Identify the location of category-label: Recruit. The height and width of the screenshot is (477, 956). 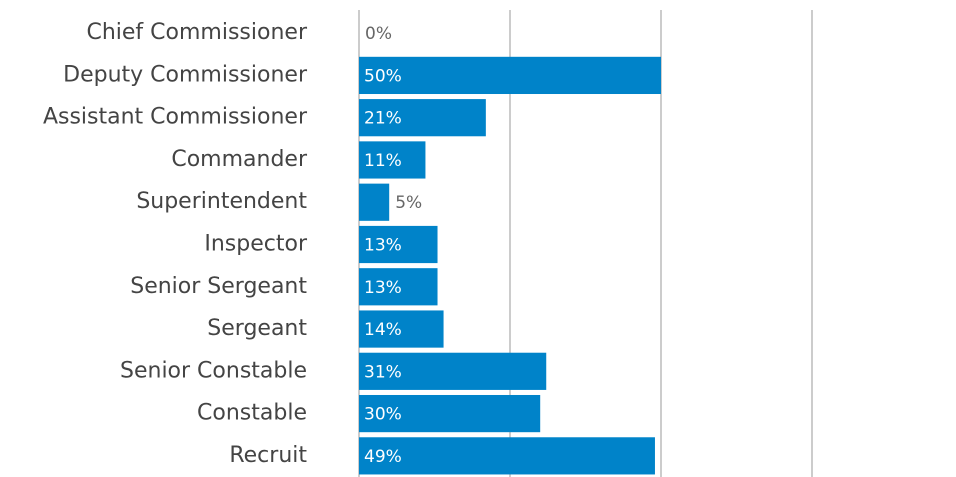
(268, 455).